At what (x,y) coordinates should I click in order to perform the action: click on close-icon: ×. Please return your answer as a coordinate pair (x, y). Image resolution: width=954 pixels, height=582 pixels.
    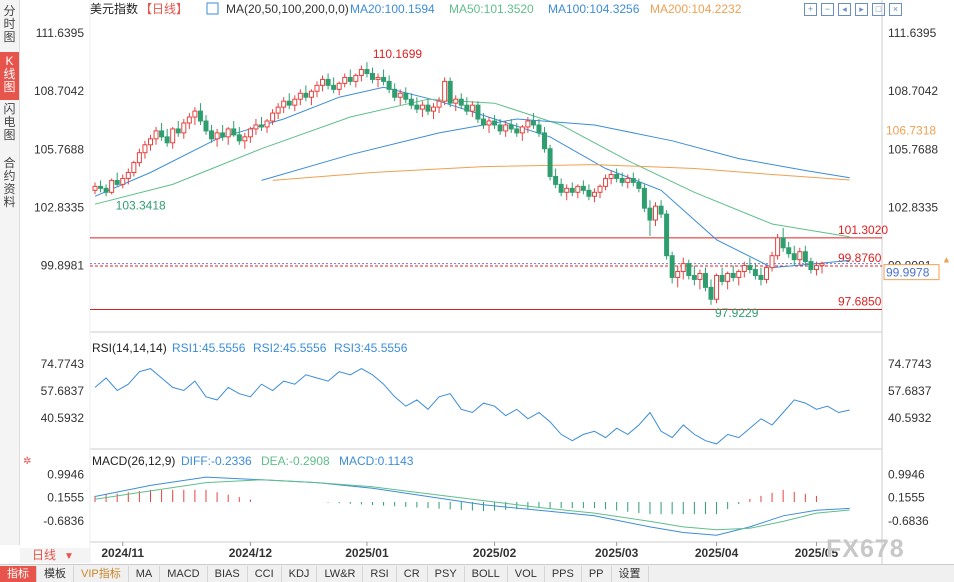
    Looking at the image, I should click on (895, 9).